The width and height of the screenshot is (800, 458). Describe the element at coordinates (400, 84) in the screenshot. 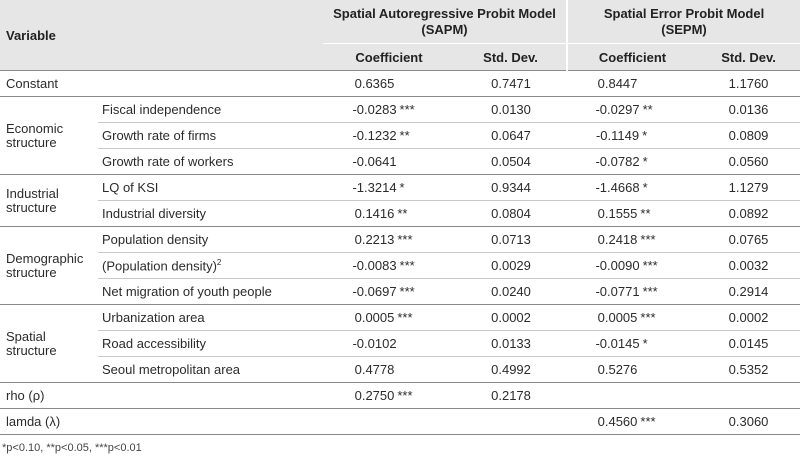

I see `table-row: Constant 0.6365 0.7471 0.8447 1.1760` at that location.